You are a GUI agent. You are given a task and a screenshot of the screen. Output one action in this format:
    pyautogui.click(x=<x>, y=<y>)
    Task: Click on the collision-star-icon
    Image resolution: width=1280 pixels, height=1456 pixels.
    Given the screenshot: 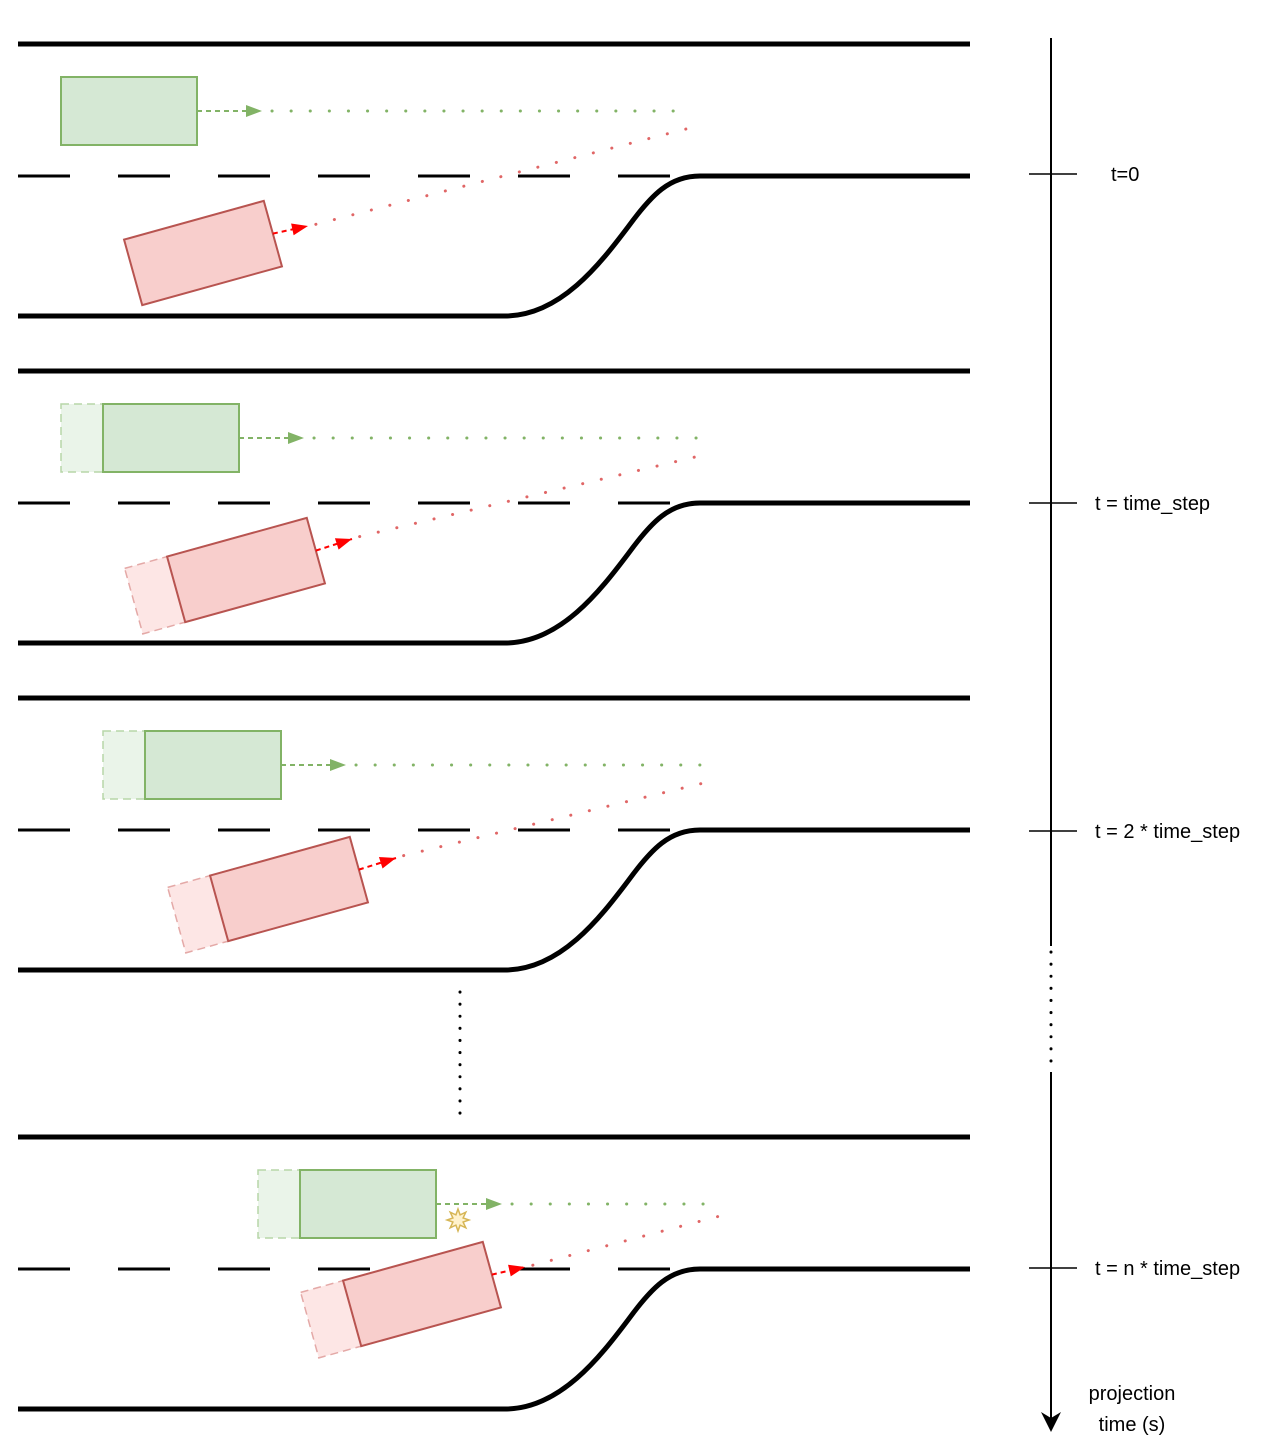 What is the action you would take?
    pyautogui.click(x=458, y=1220)
    